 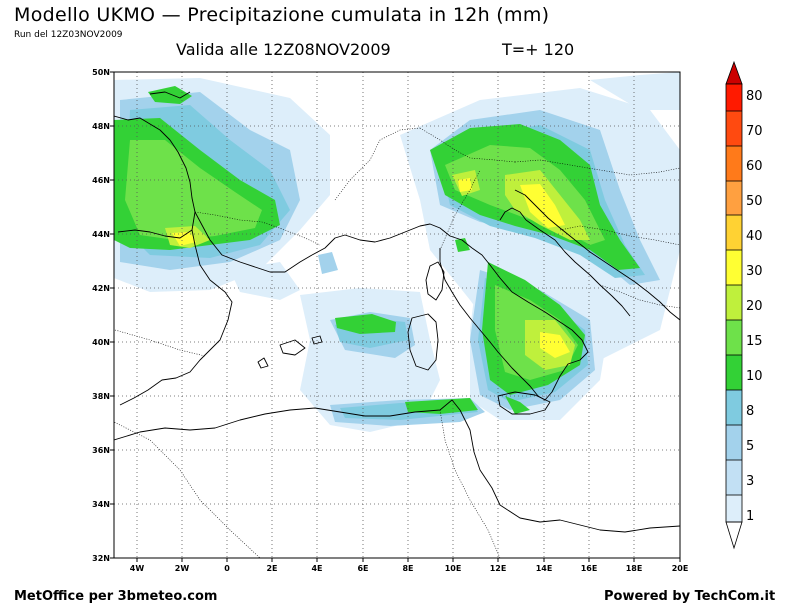 What do you see at coordinates (101, 234) in the screenshot?
I see `lat-label: 44N` at bounding box center [101, 234].